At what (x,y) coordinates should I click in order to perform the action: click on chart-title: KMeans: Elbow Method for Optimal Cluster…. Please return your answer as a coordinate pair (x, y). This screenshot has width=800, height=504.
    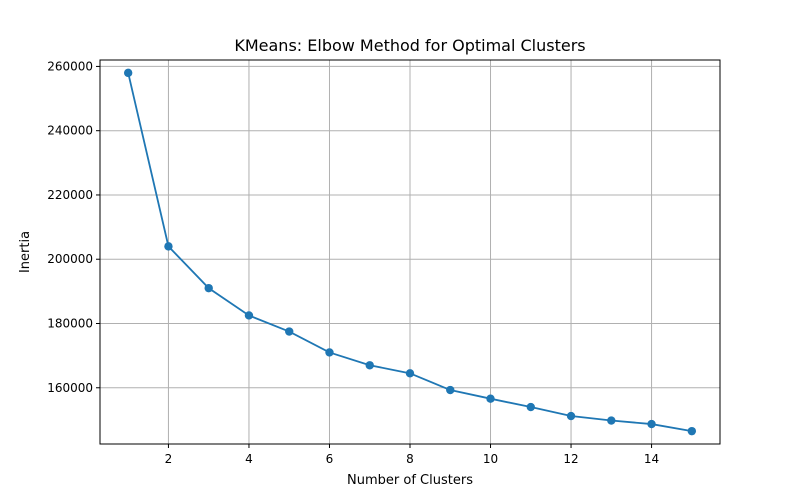
    Looking at the image, I should click on (409, 45).